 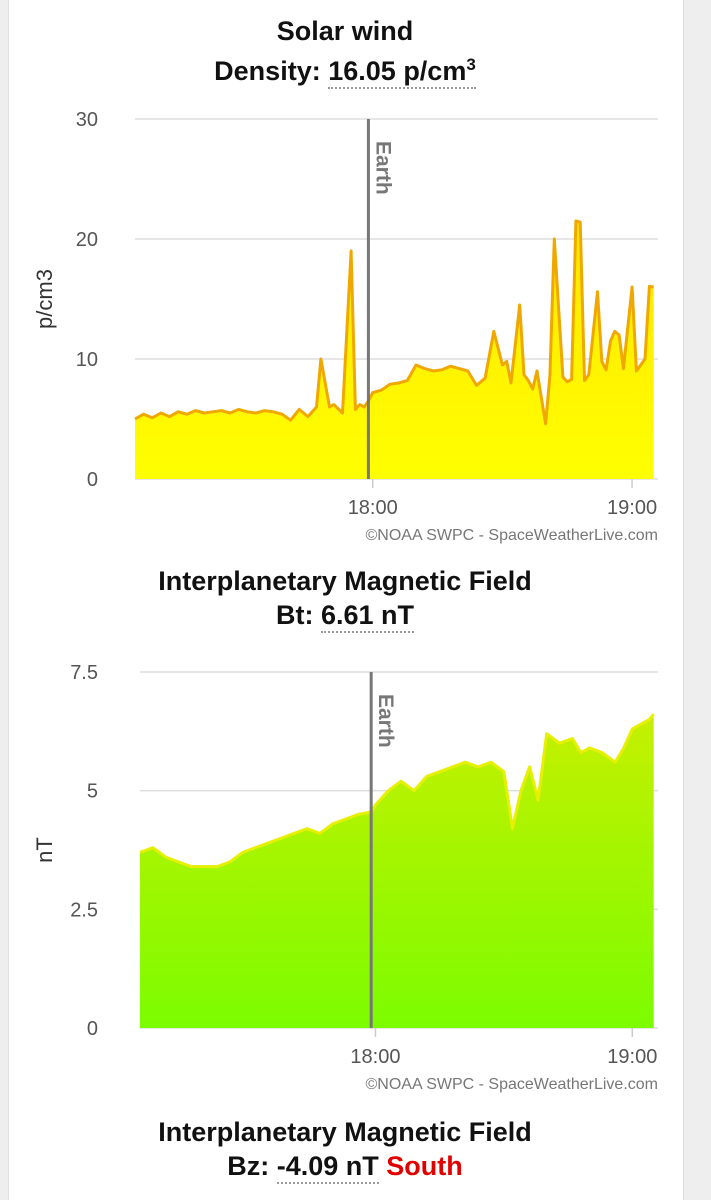 I want to click on bt-credit-link: ©NOAA SWPC - SpaceWeatherLive.com, so click(x=512, y=1084).